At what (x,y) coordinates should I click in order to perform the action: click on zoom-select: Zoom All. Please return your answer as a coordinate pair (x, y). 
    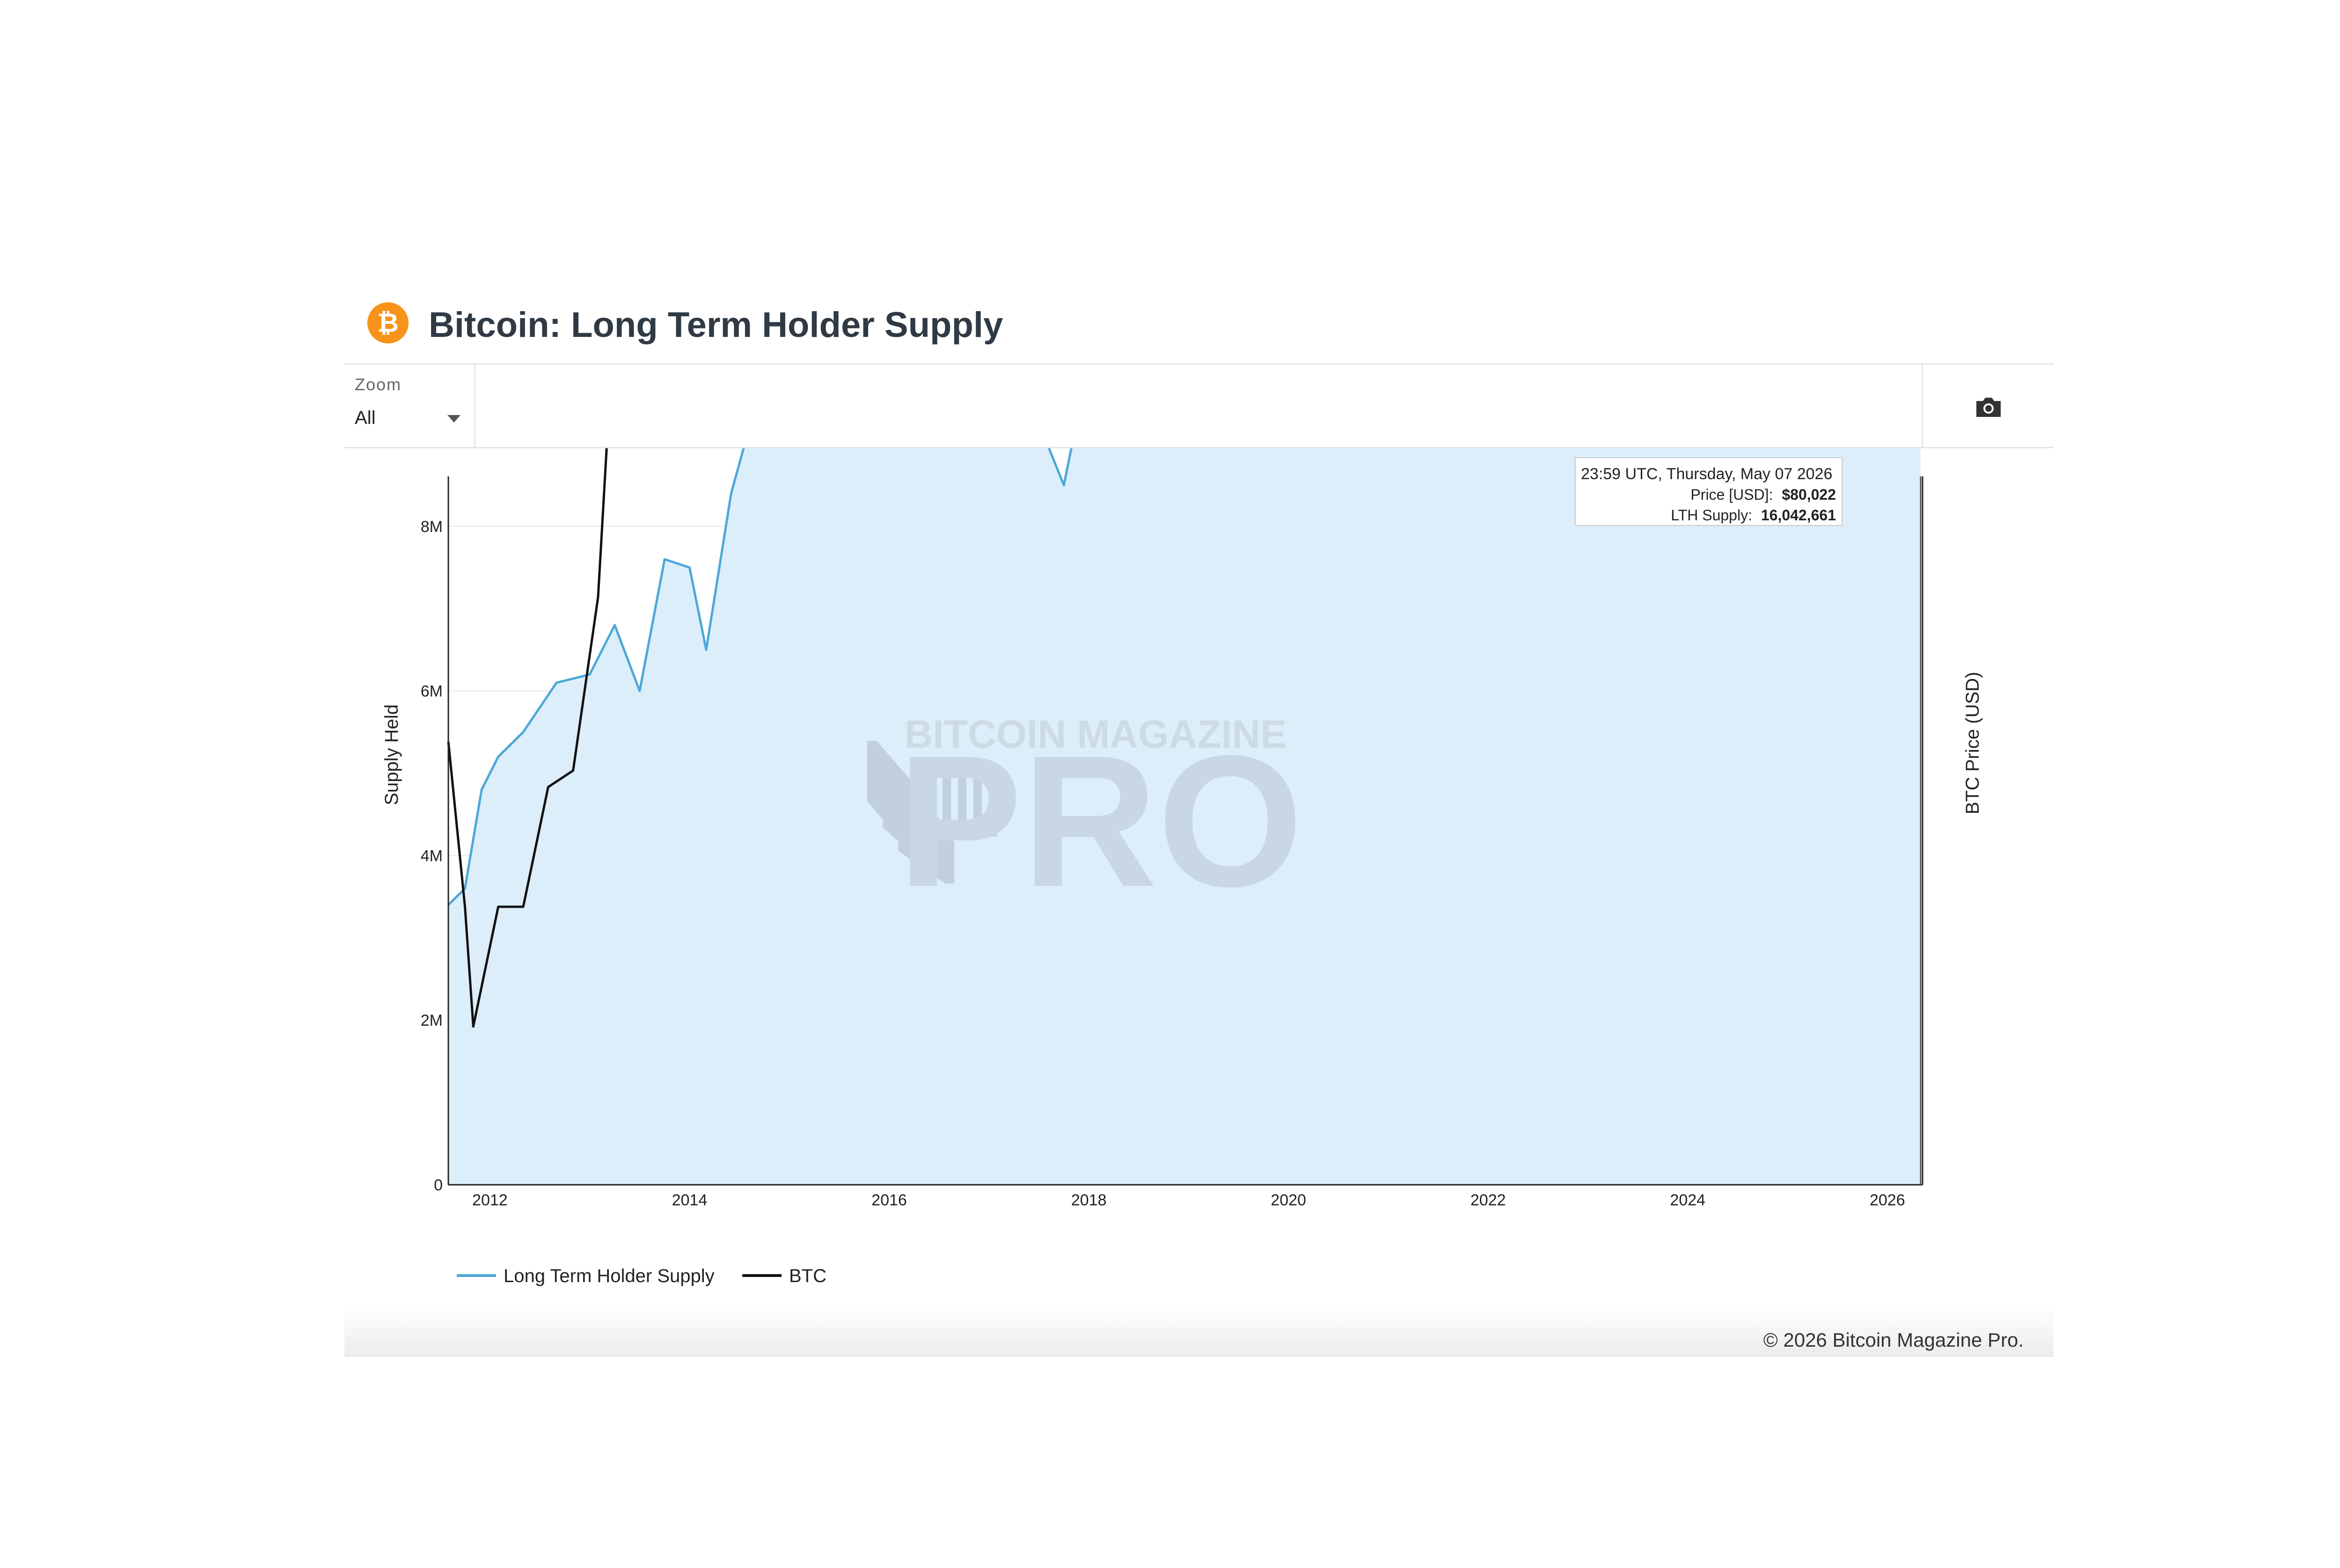
    Looking at the image, I should click on (409, 406).